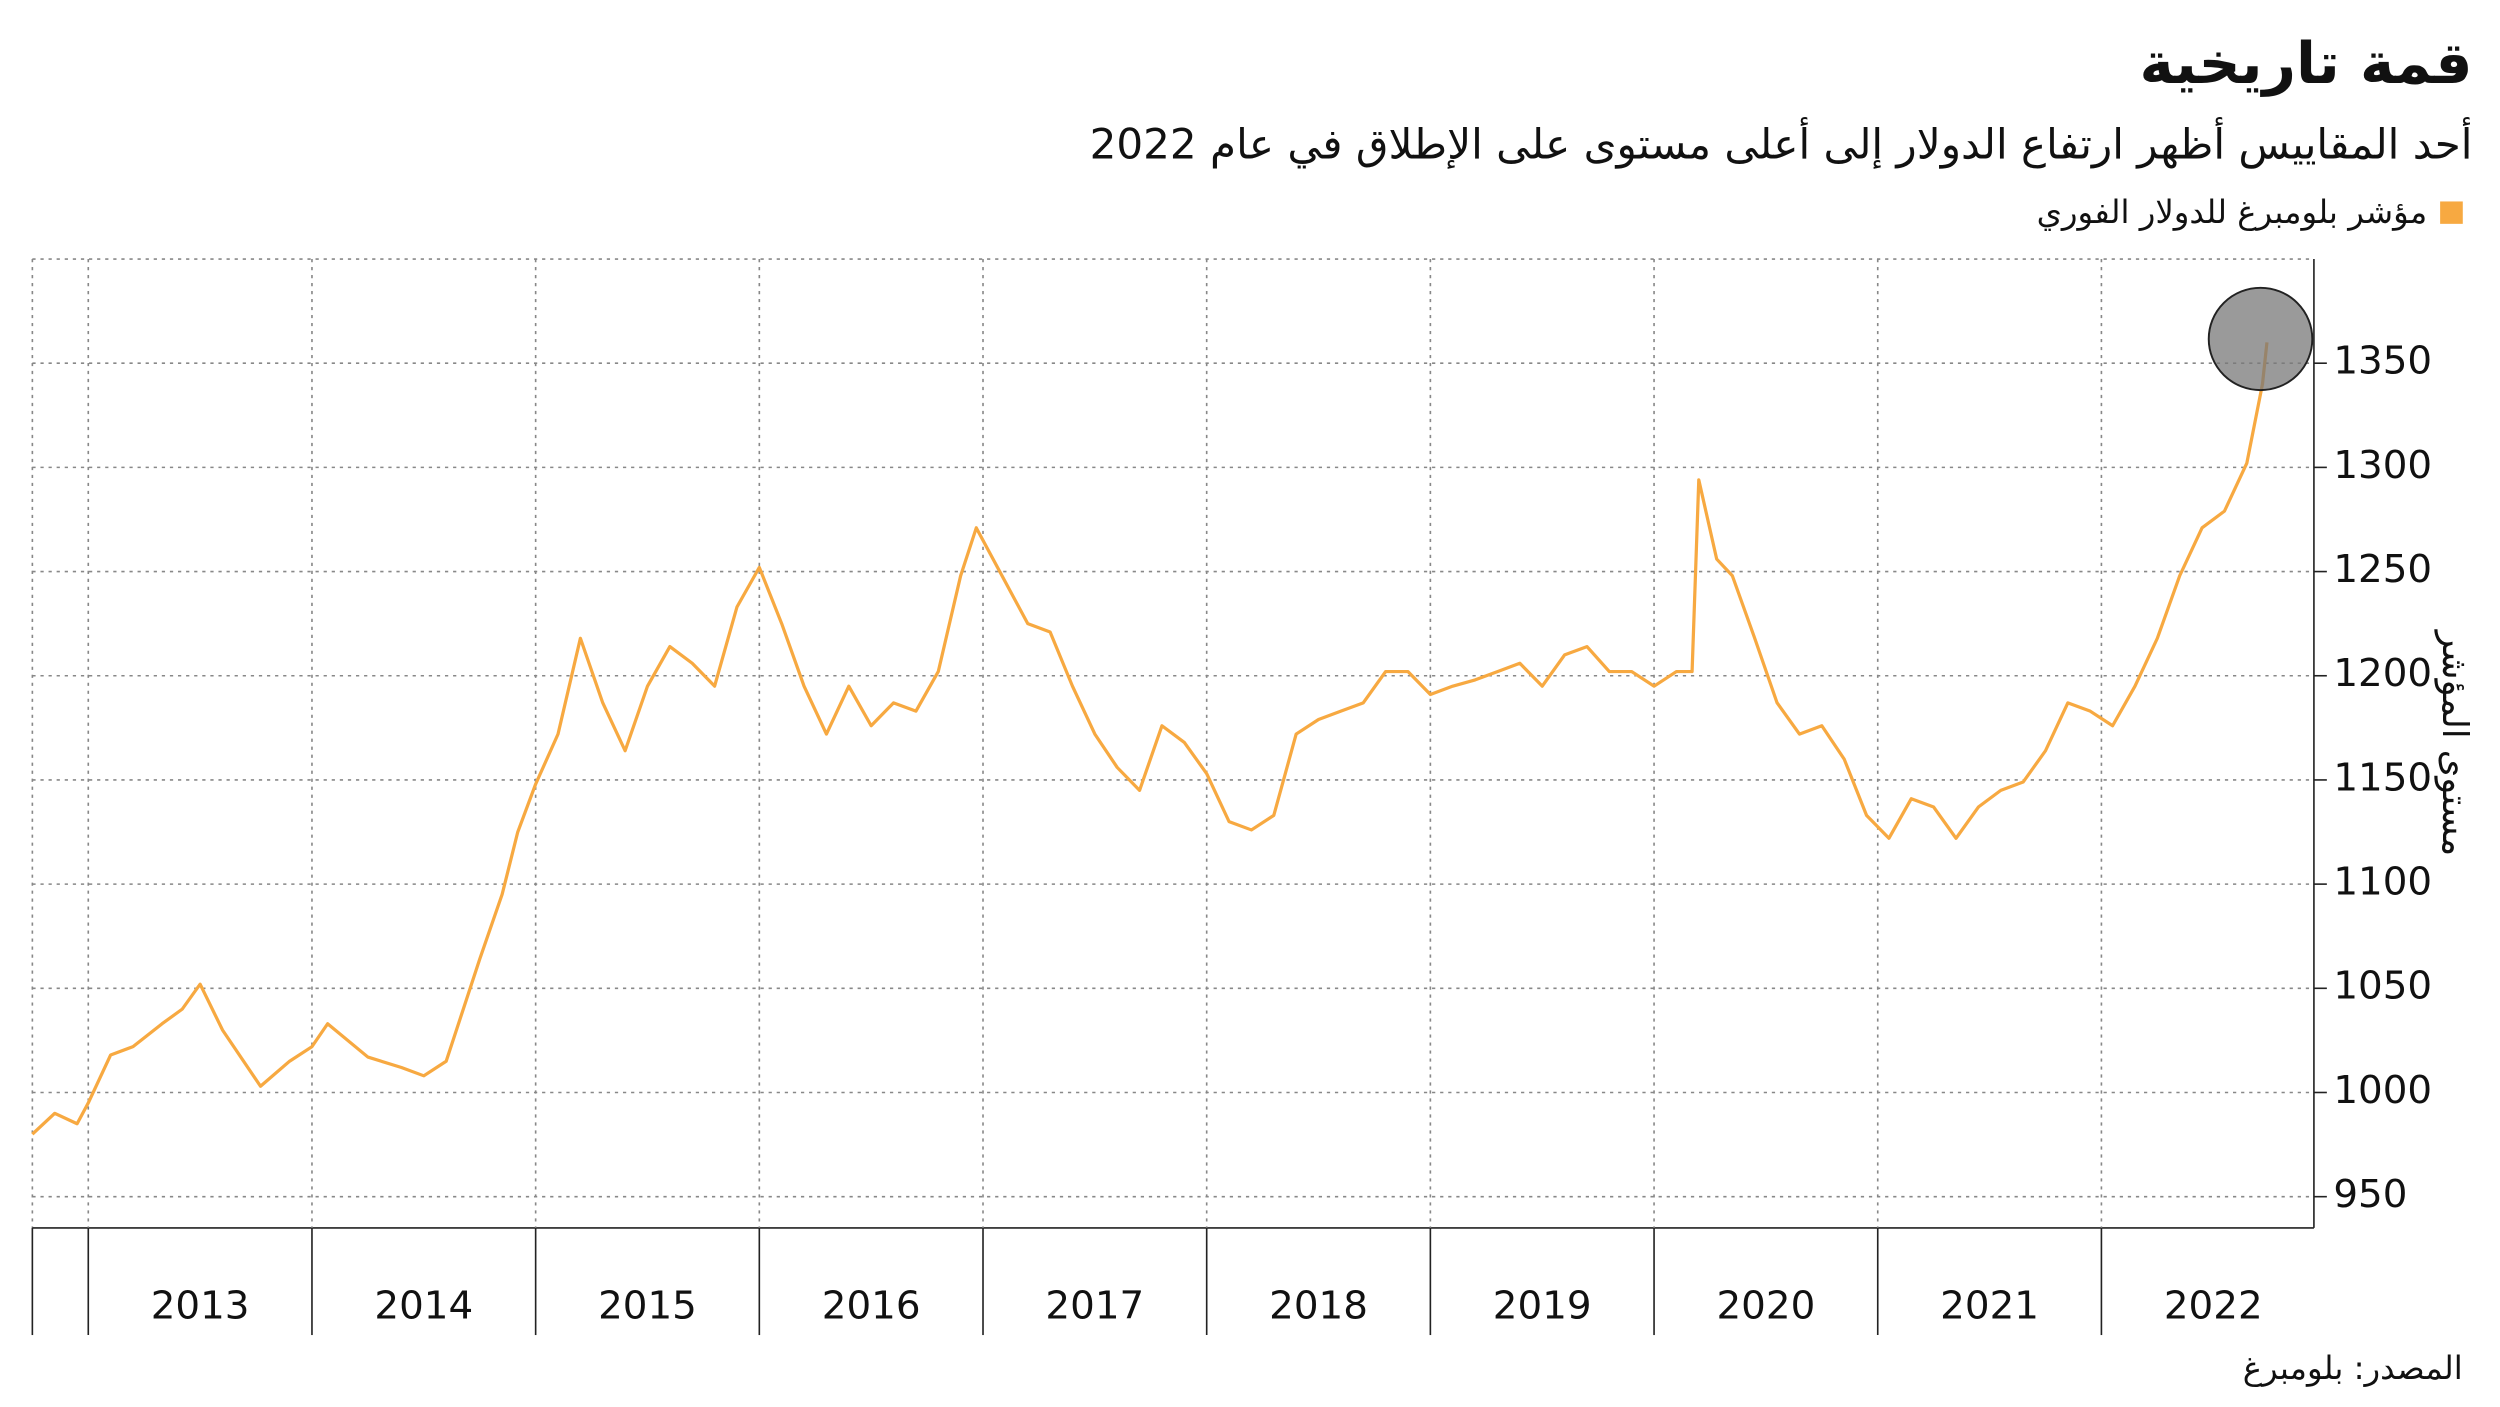  What do you see at coordinates (2382, 882) in the screenshot?
I see `y-tick-label: 1100` at bounding box center [2382, 882].